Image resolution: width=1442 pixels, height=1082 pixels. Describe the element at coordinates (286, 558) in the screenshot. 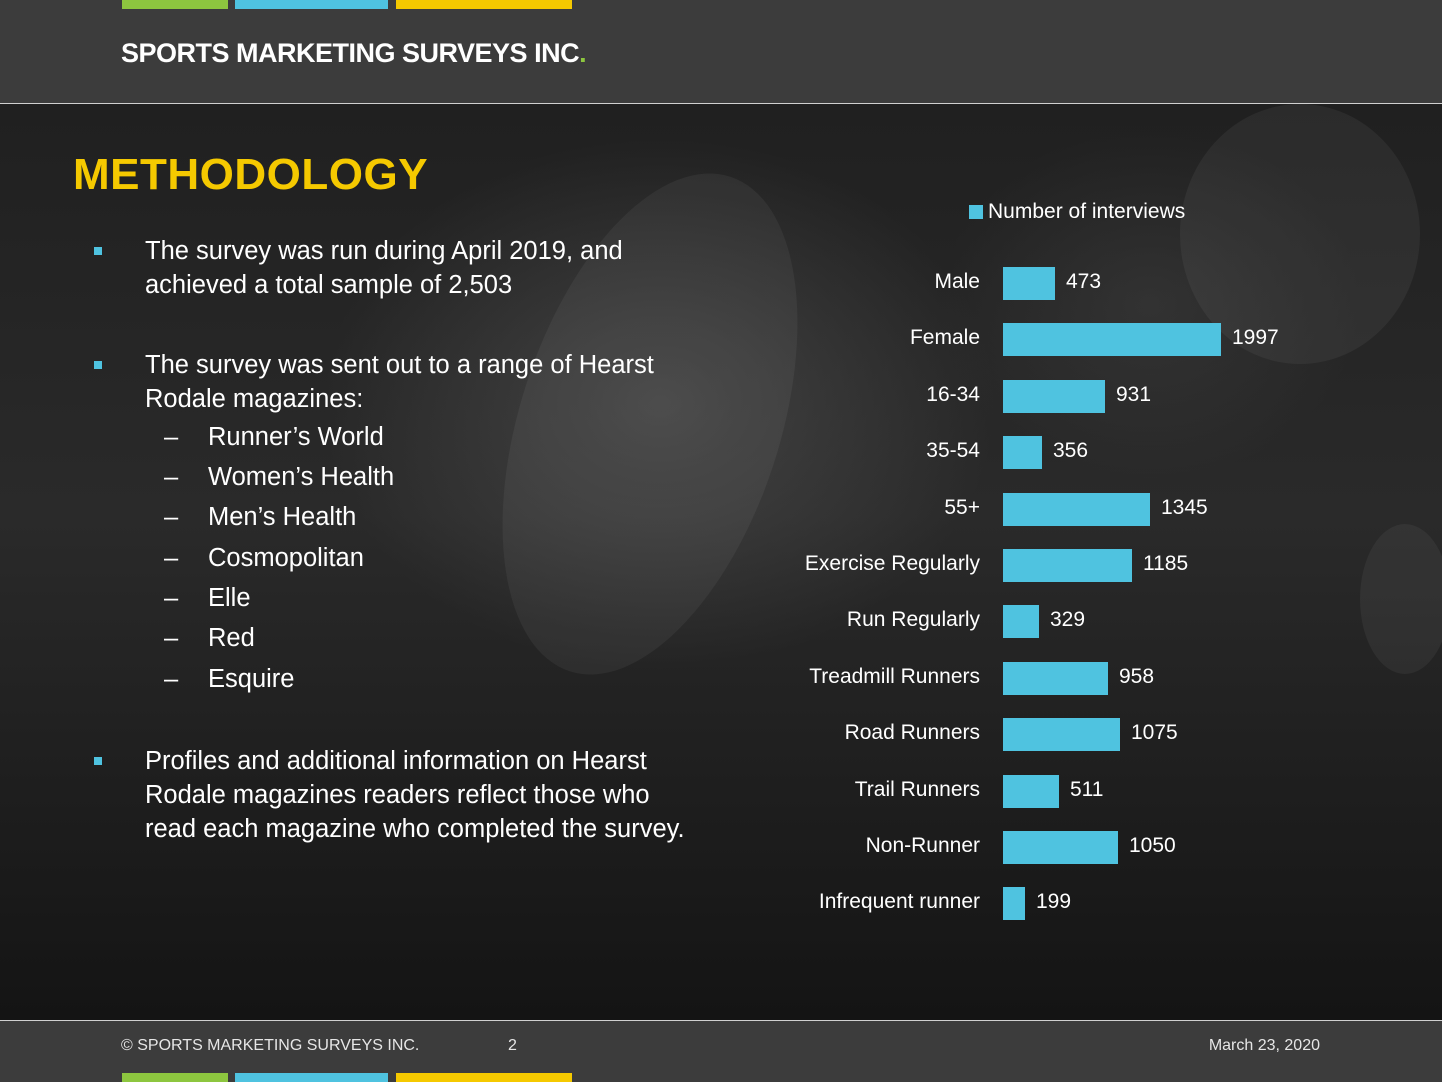

I see `magazine-name: Cosmopolitan` at that location.